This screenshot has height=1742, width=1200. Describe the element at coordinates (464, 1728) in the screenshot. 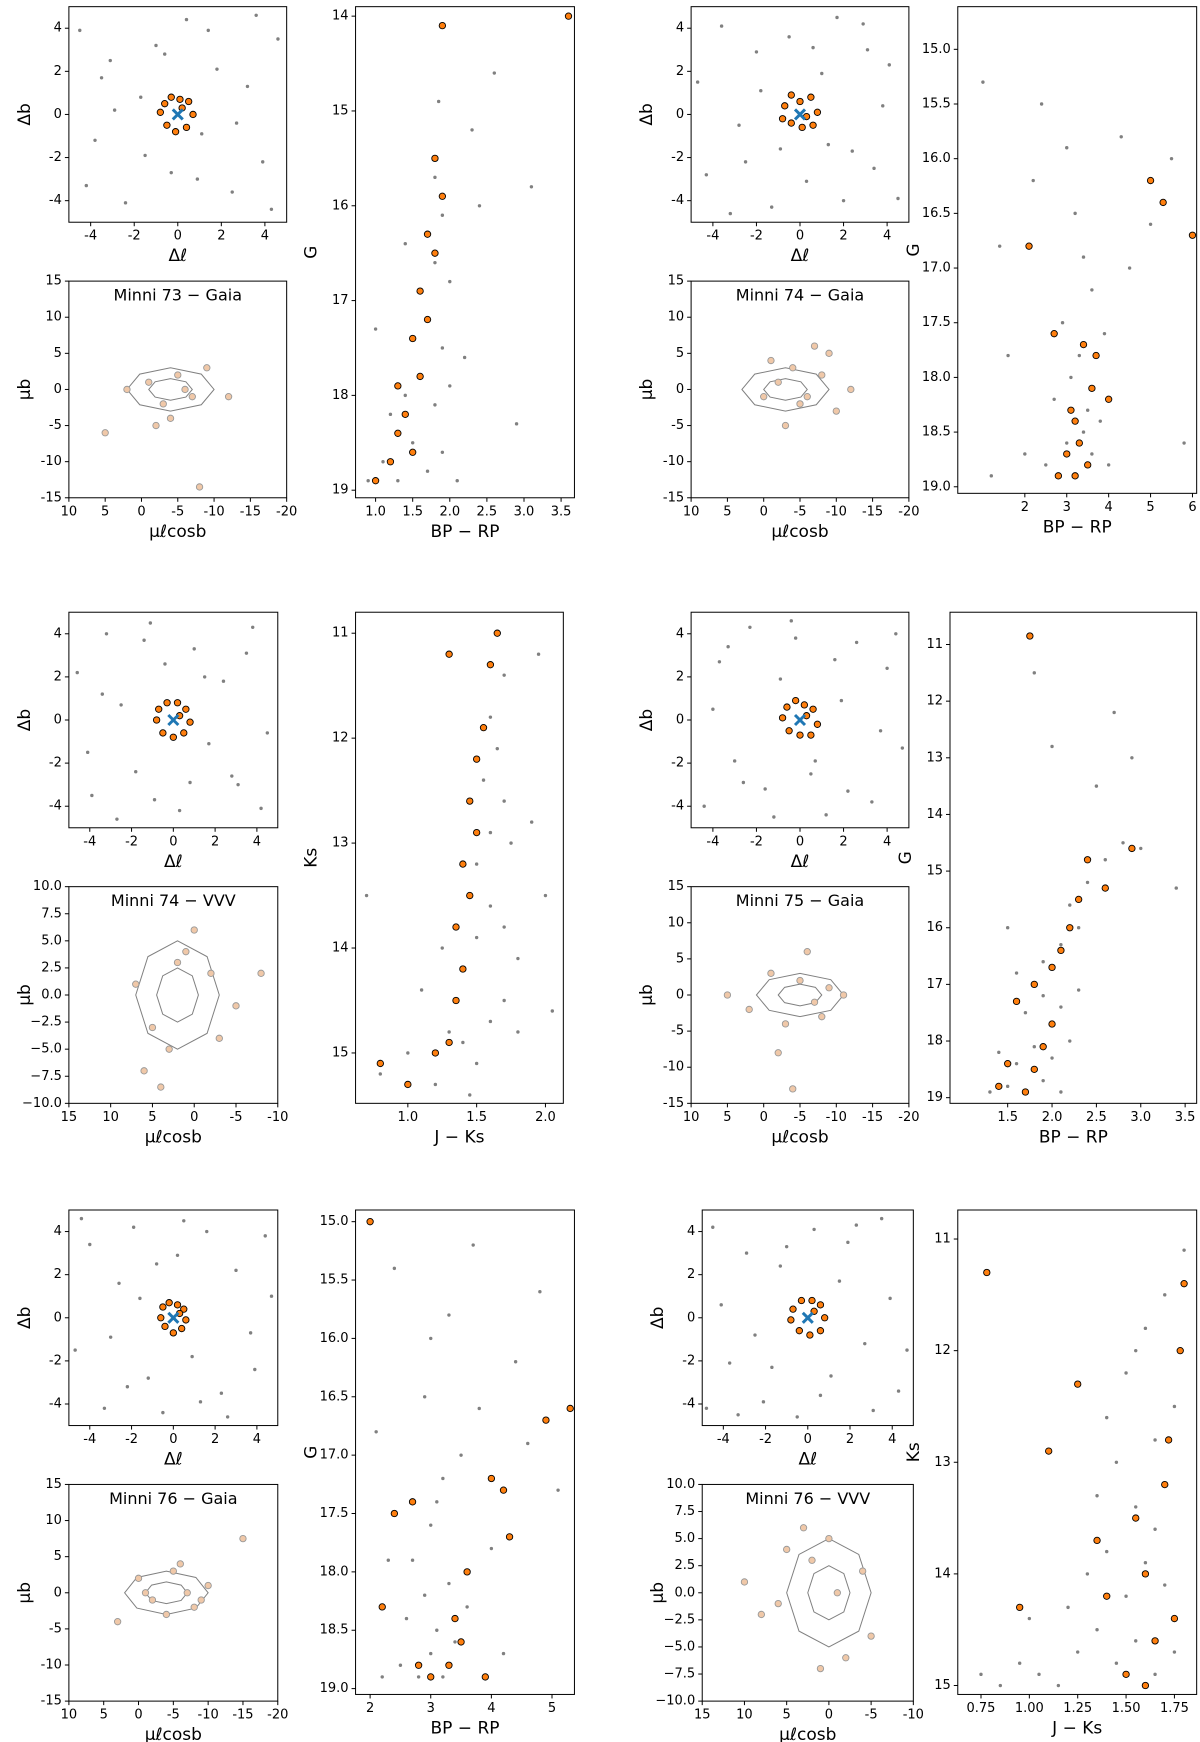

I see `x-axis-label: BP − RP` at that location.